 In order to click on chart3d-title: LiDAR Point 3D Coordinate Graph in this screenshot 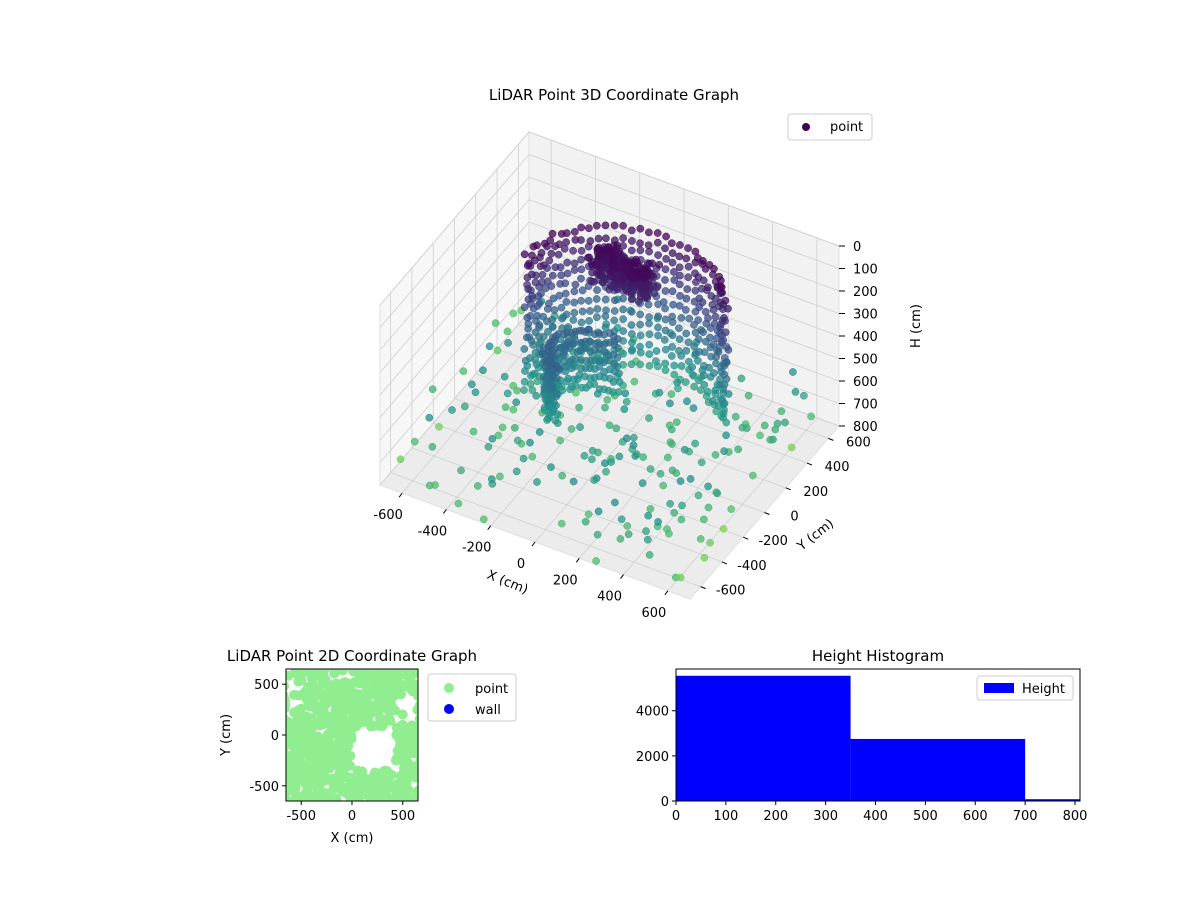, I will do `click(614, 95)`.